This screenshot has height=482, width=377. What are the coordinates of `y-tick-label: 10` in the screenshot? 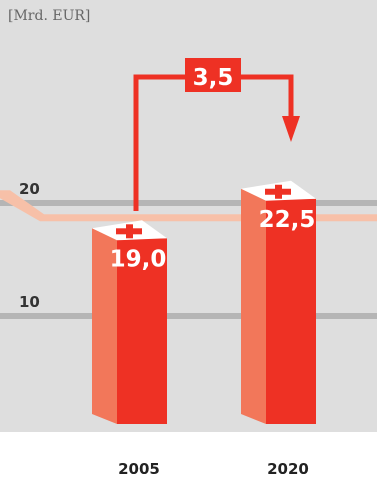 It's located at (29, 302).